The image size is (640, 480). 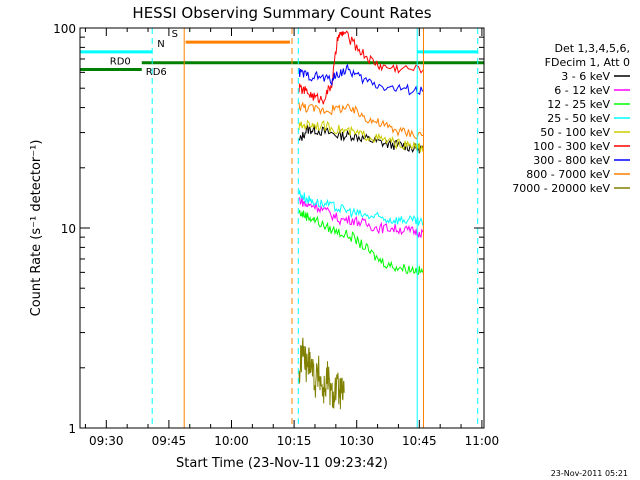 I want to click on legend-entry-label: 3 - 6 keV, so click(x=585, y=76).